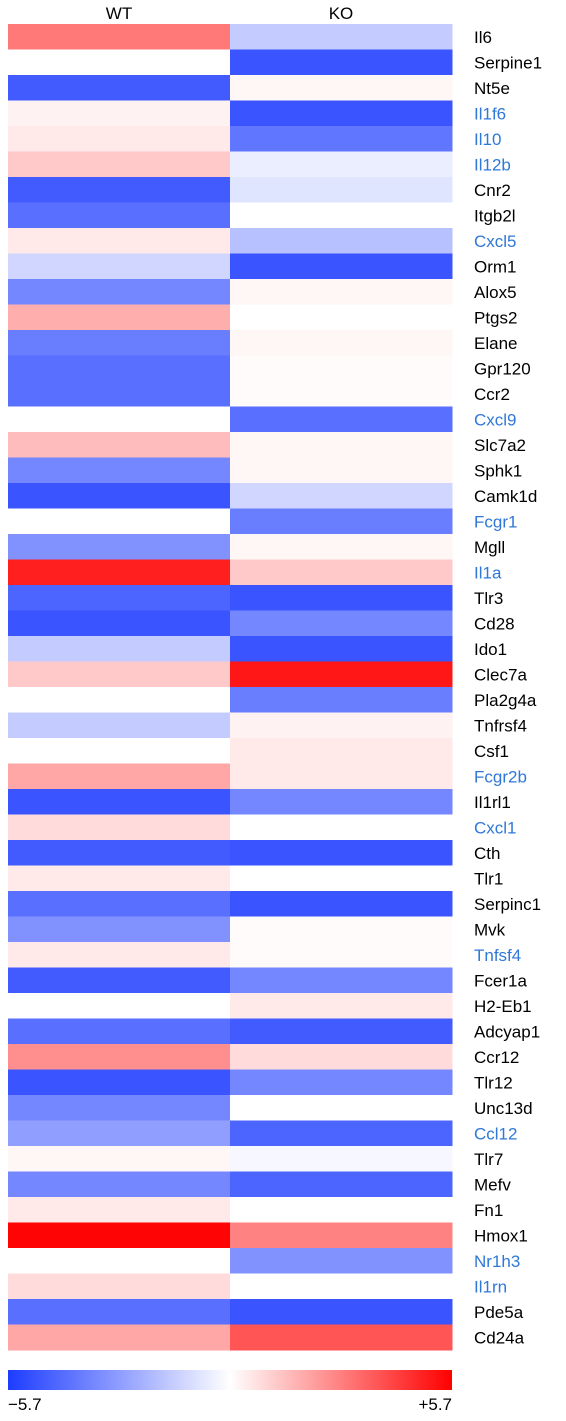 The width and height of the screenshot is (566, 1421). I want to click on heatmap-cell-cd28-ko, so click(341, 623).